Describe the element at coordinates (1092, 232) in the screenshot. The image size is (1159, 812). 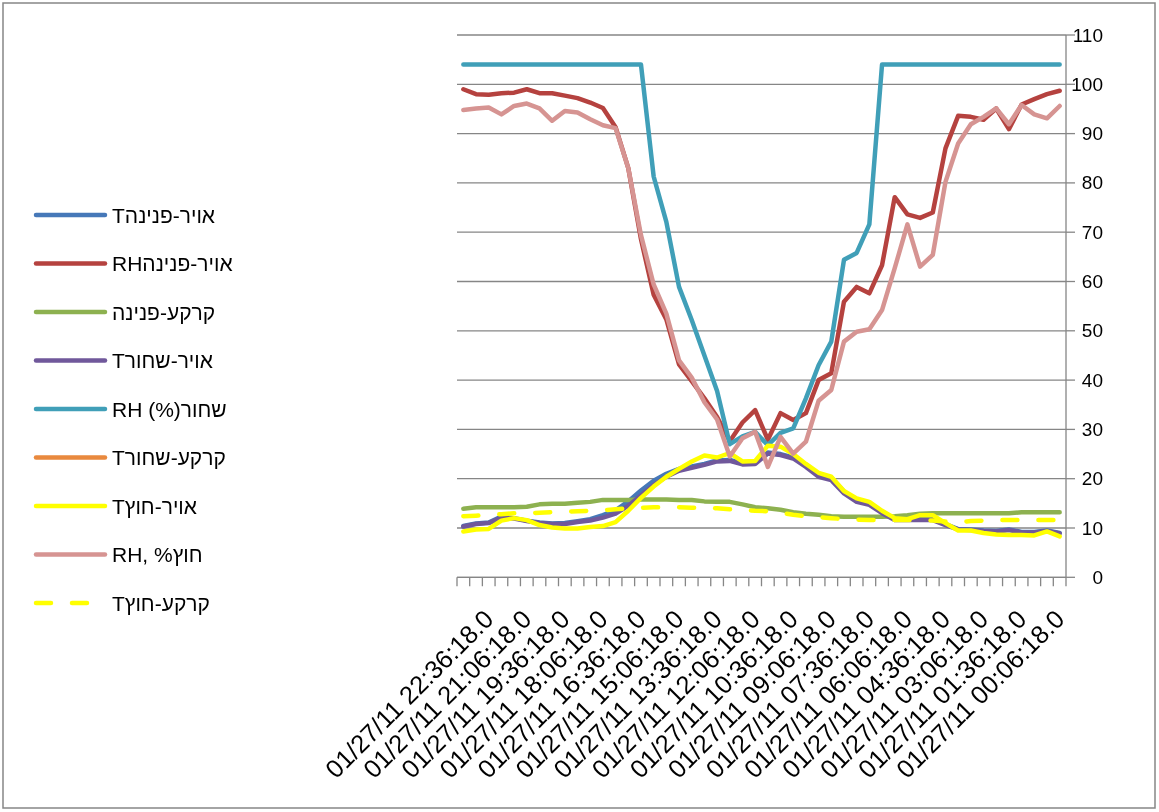
I see `y-tick-label: 70` at that location.